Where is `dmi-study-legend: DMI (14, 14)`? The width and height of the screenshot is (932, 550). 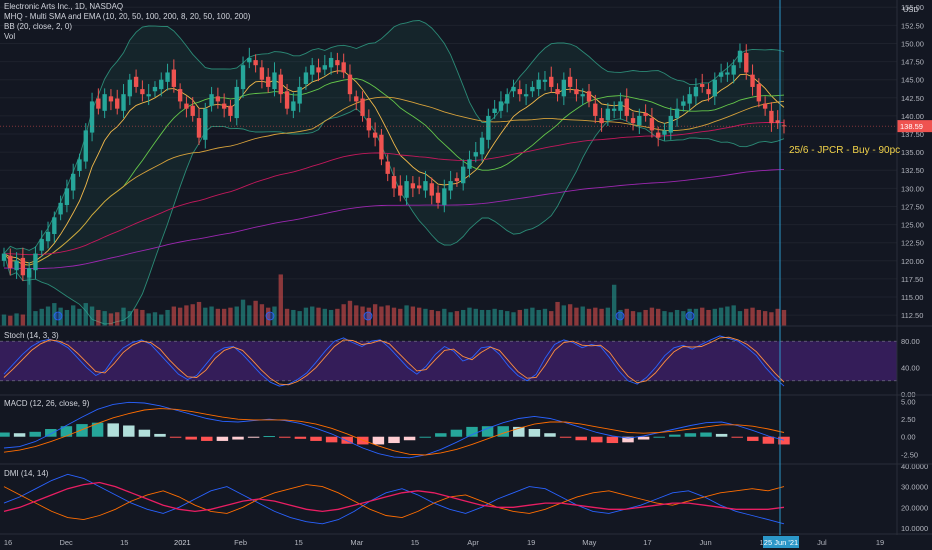 dmi-study-legend: DMI (14, 14) is located at coordinates (26, 473).